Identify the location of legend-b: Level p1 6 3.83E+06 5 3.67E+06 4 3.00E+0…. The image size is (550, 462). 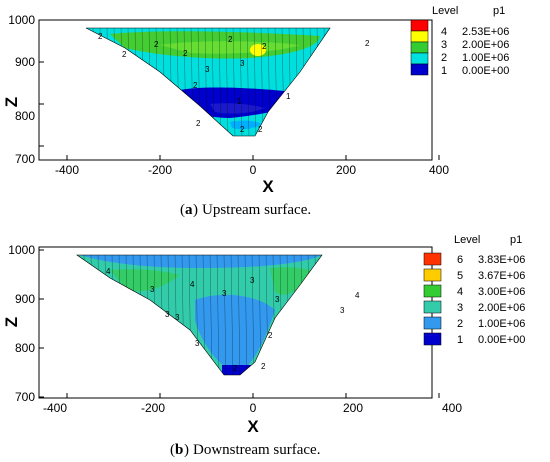
(474, 290).